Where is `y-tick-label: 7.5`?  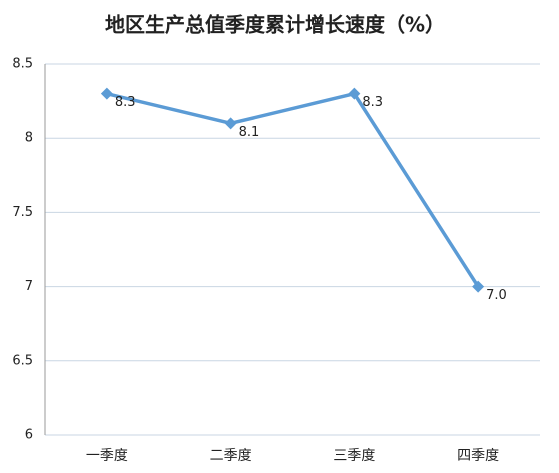
y-tick-label: 7.5 is located at coordinates (22, 212).